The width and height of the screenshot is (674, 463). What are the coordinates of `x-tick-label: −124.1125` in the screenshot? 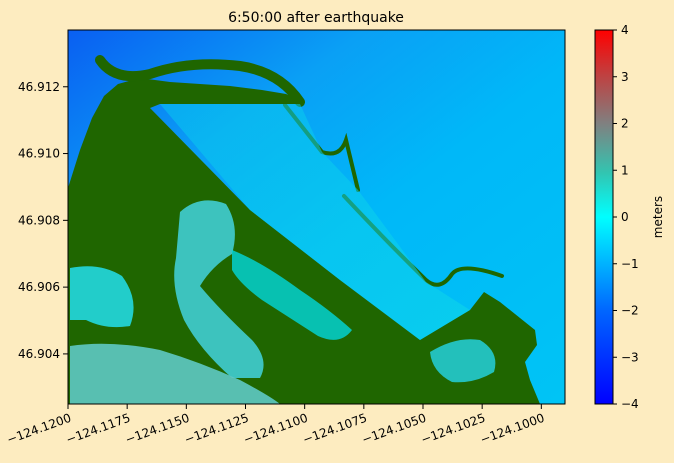 It's located at (216, 429).